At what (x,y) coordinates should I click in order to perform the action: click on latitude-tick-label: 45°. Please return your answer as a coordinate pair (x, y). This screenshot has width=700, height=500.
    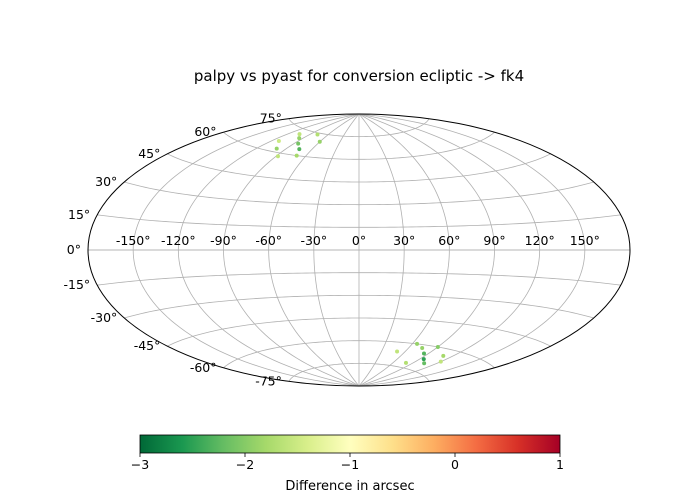
    Looking at the image, I should click on (149, 153).